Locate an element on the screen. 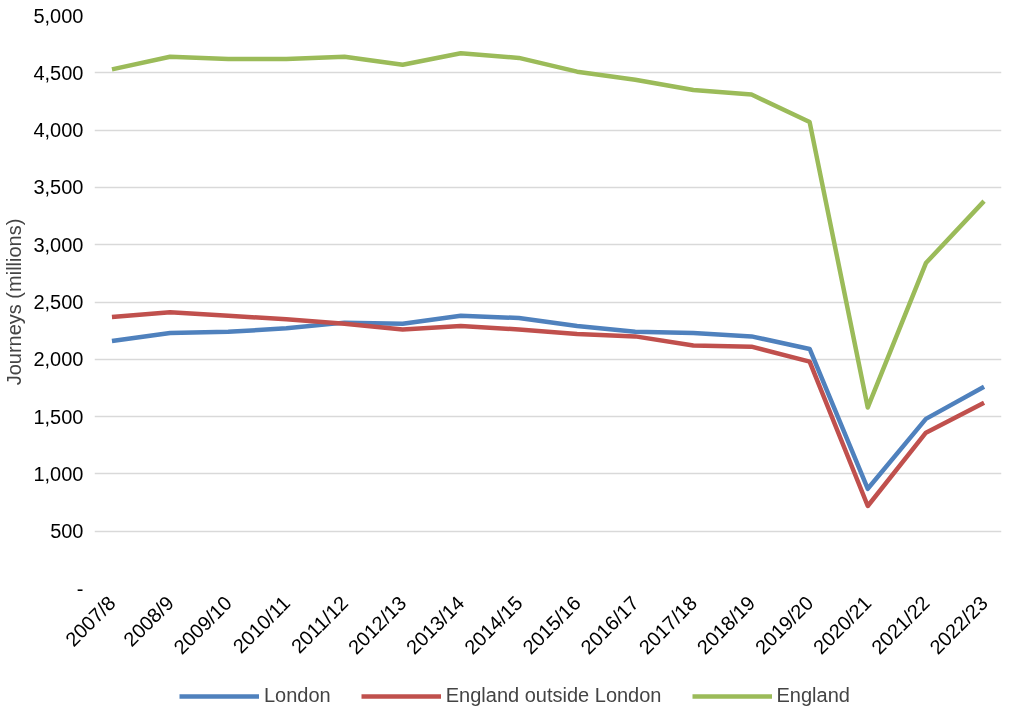  y-tick-label: 5,000 is located at coordinates (58, 15).